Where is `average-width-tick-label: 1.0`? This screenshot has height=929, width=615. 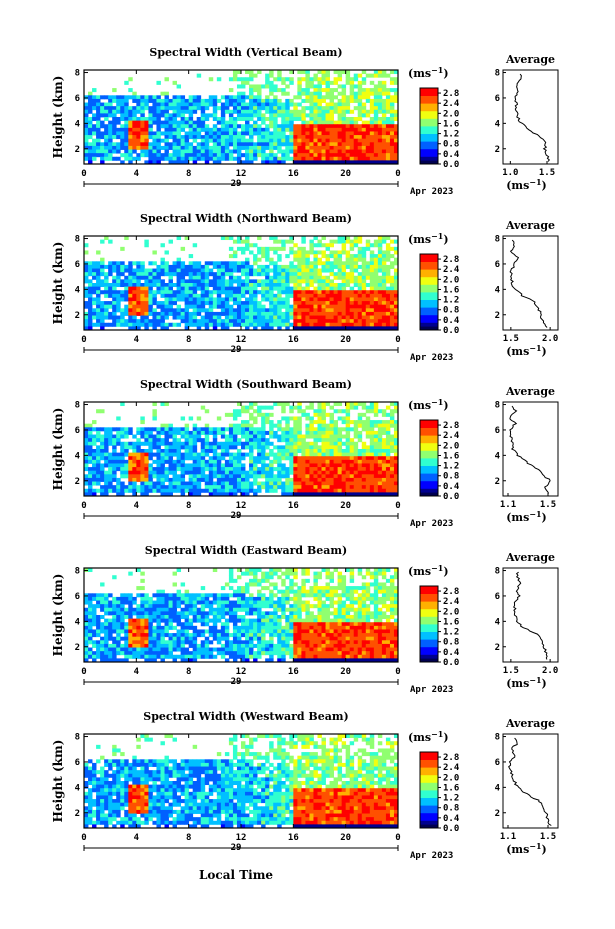 average-width-tick-label: 1.0 is located at coordinates (510, 173).